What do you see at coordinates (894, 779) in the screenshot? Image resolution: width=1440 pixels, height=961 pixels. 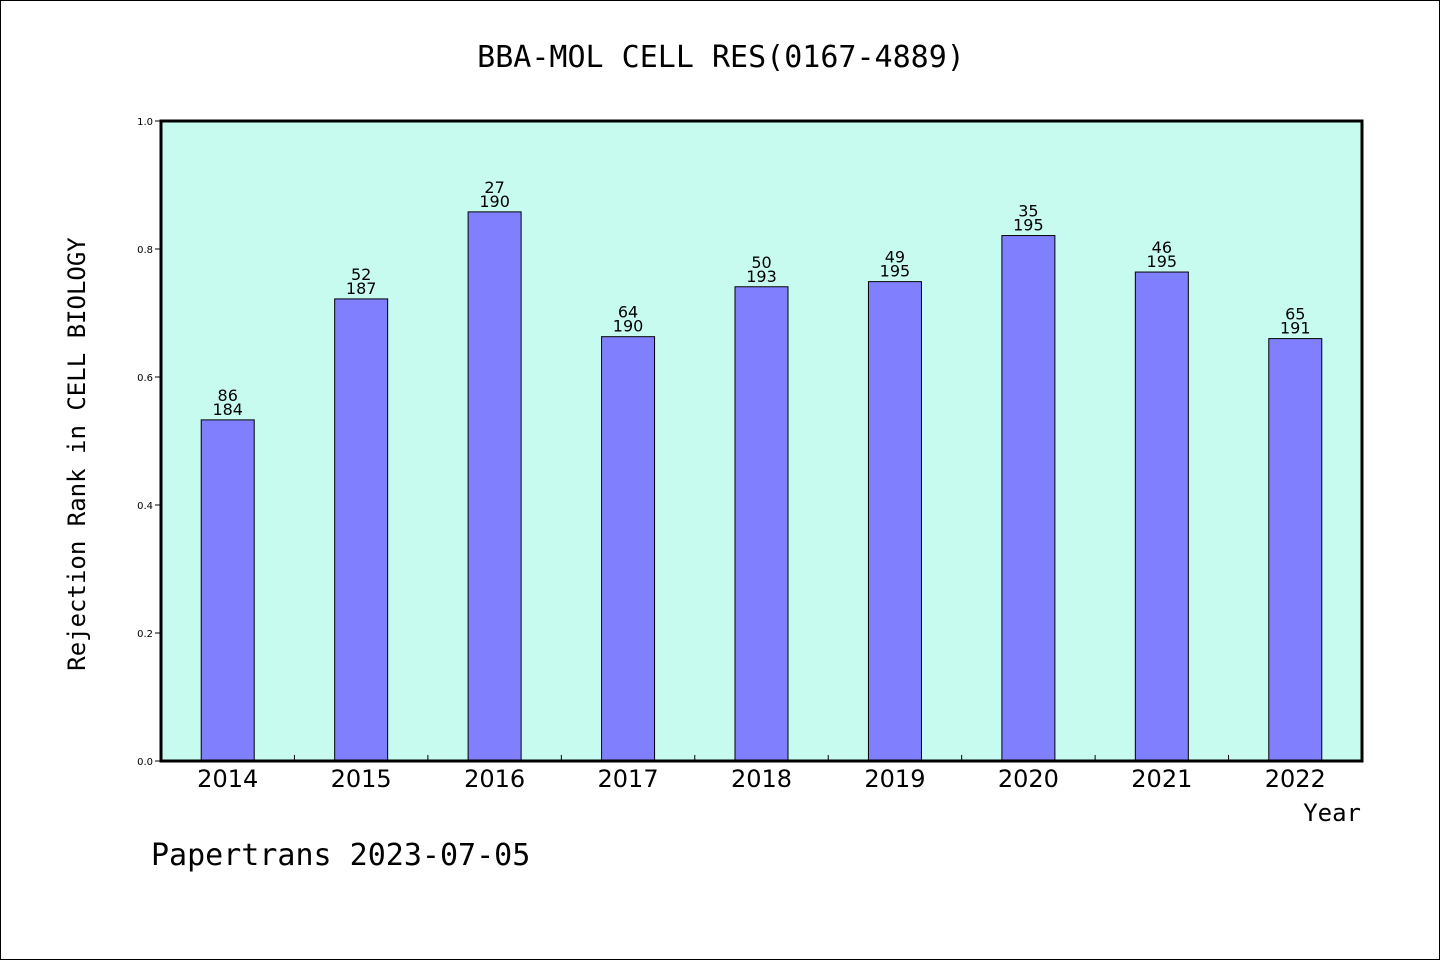 I see `x-tick-label: 2019` at bounding box center [894, 779].